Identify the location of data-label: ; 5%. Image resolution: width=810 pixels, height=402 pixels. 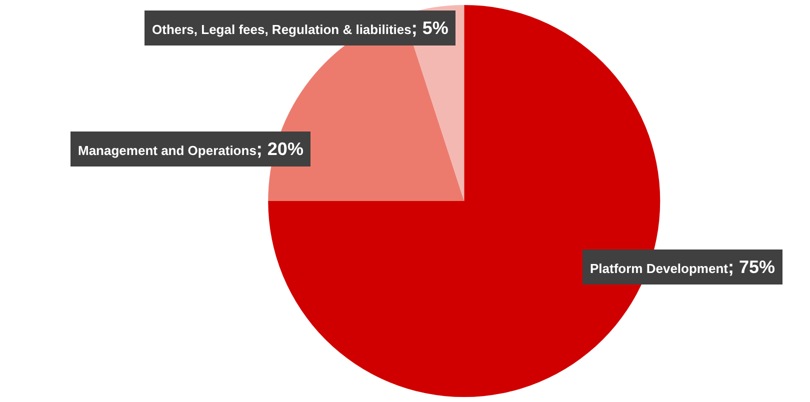
(429, 28).